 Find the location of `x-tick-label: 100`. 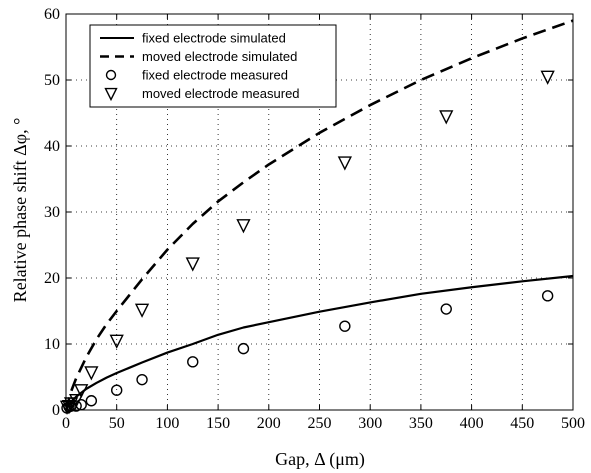

x-tick-label: 100 is located at coordinates (167, 423).